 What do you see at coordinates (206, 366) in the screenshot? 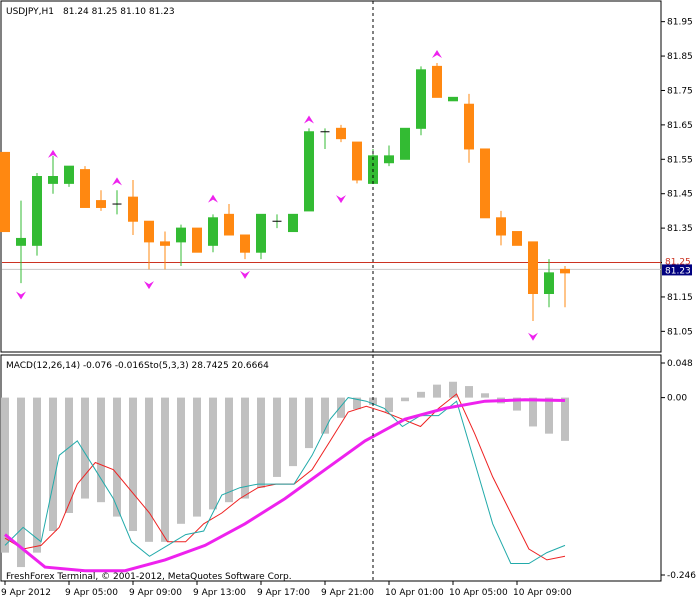
I see `stoch-label: Sto(5,3,3) 28.7425 20.6664` at bounding box center [206, 366].